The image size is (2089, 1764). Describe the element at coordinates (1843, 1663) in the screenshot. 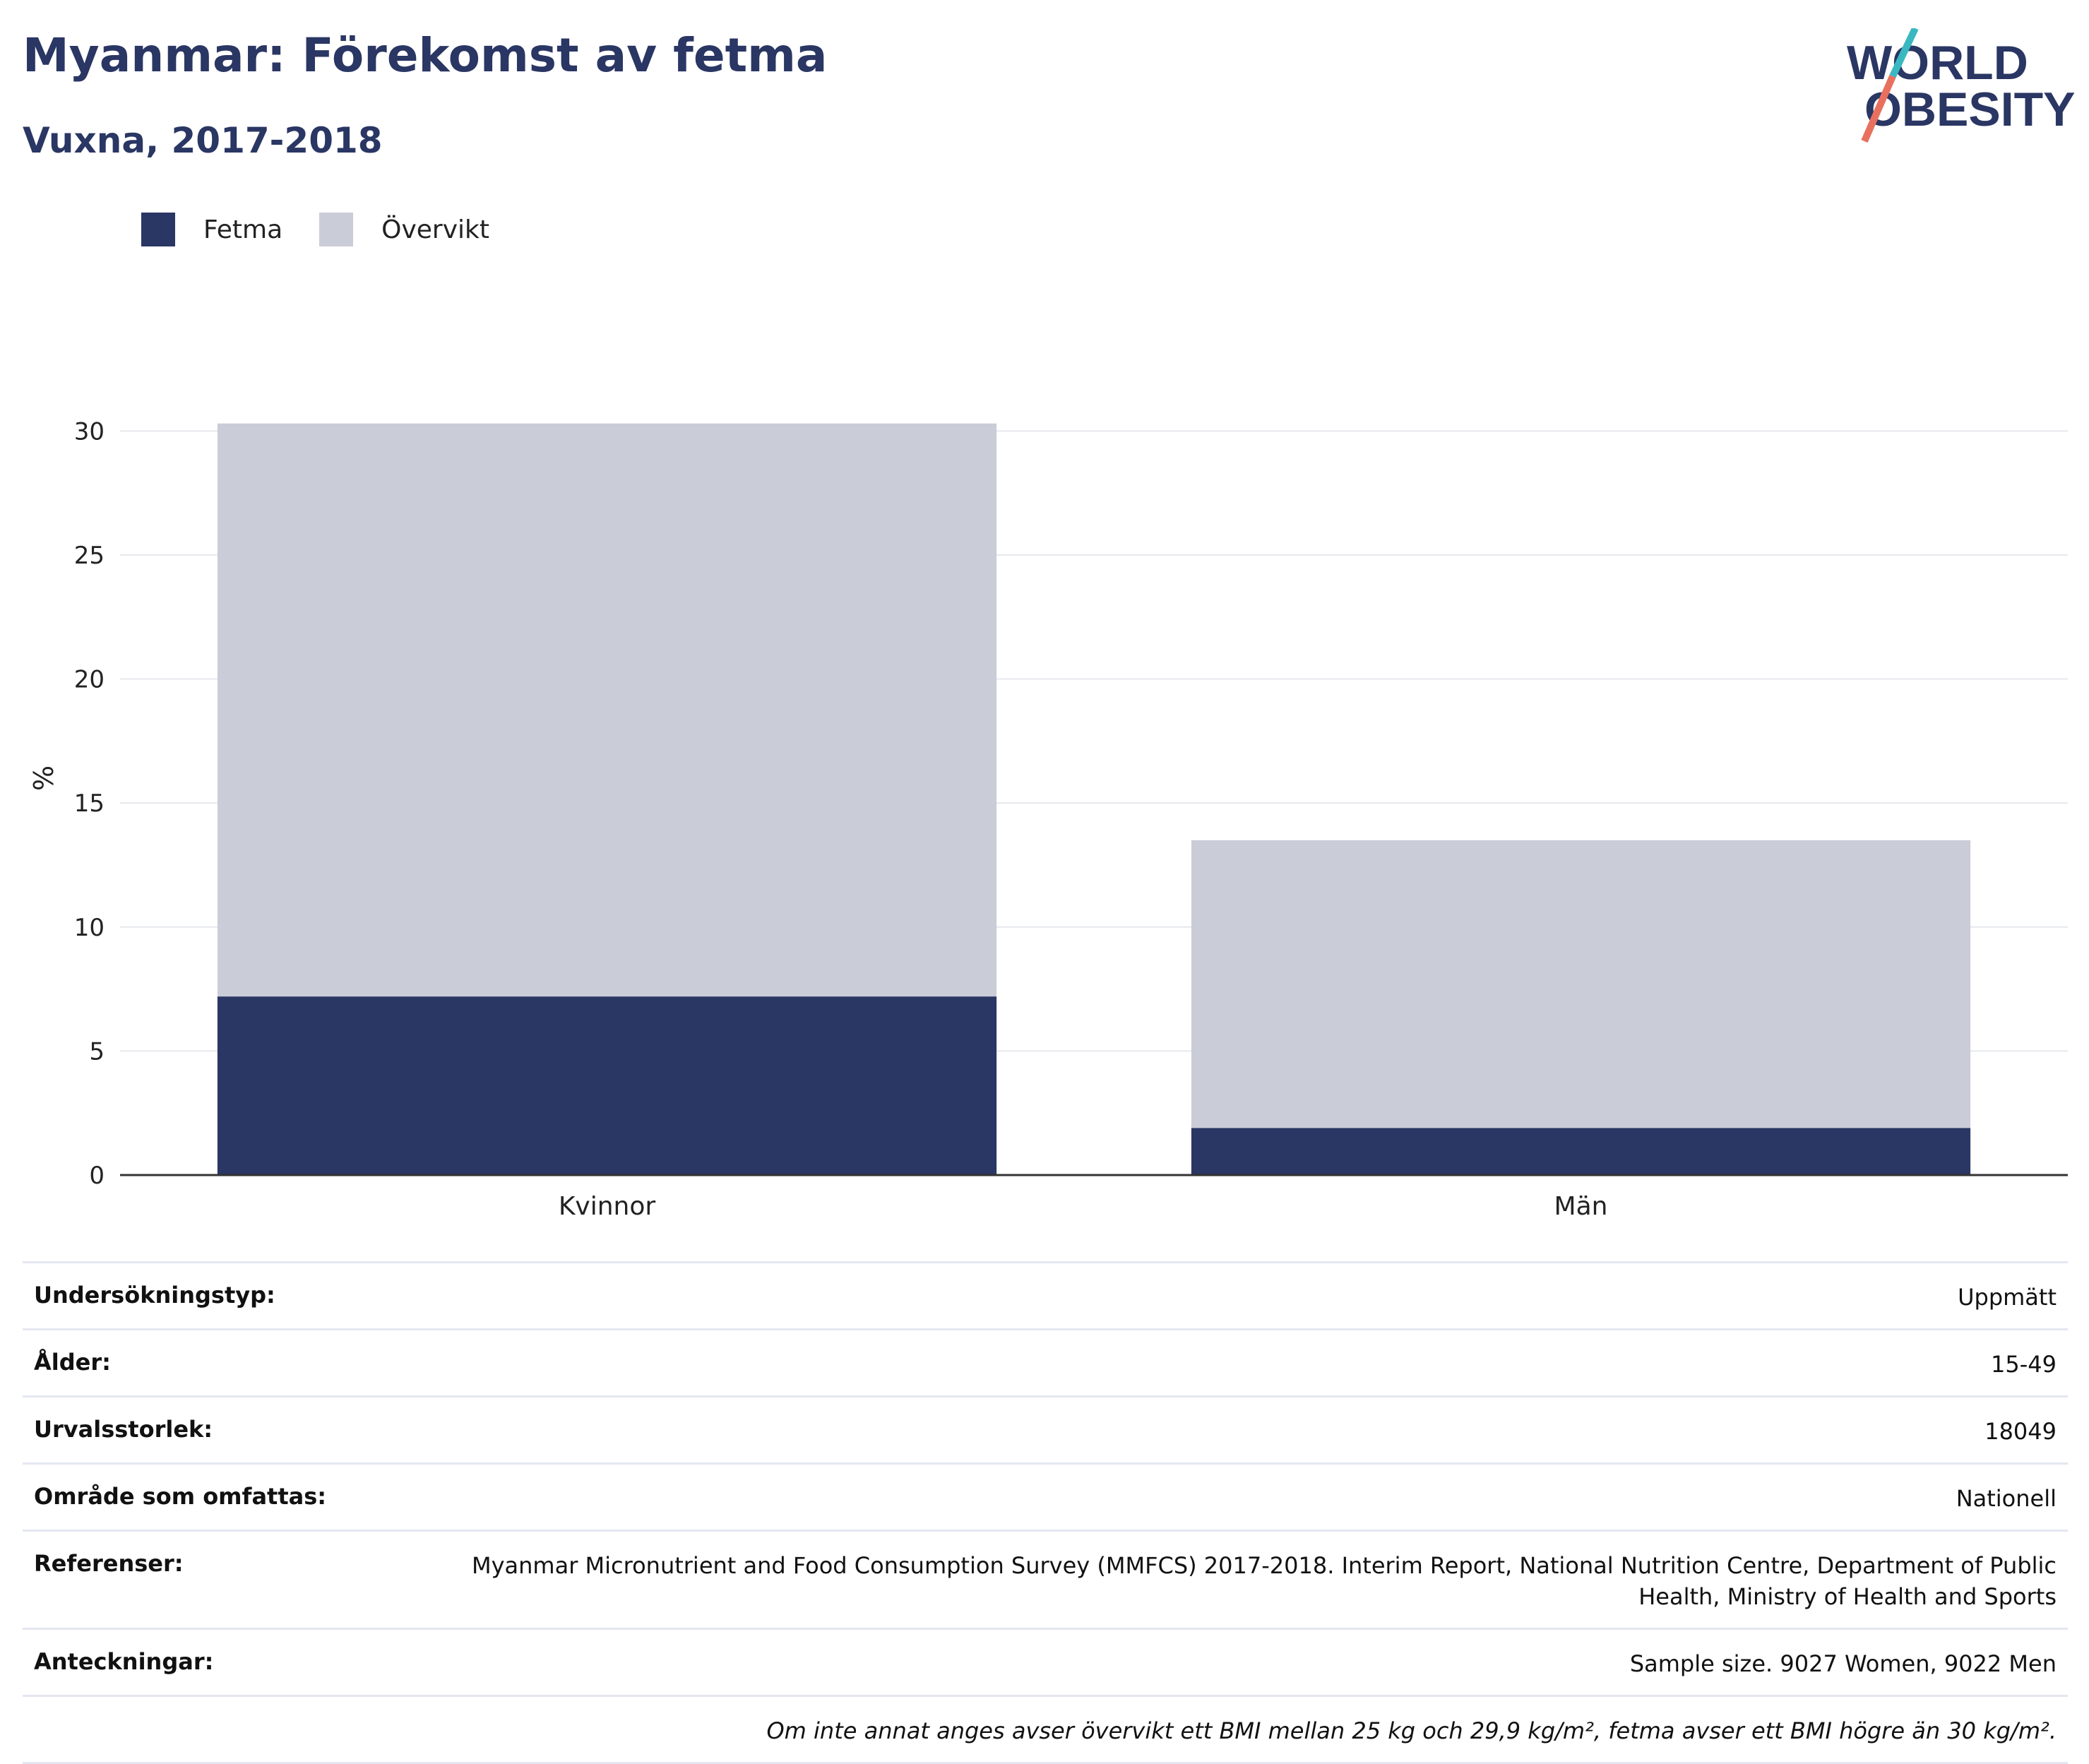

I see `info-value: Sample size. 9027 Women, 9022 Men` at that location.